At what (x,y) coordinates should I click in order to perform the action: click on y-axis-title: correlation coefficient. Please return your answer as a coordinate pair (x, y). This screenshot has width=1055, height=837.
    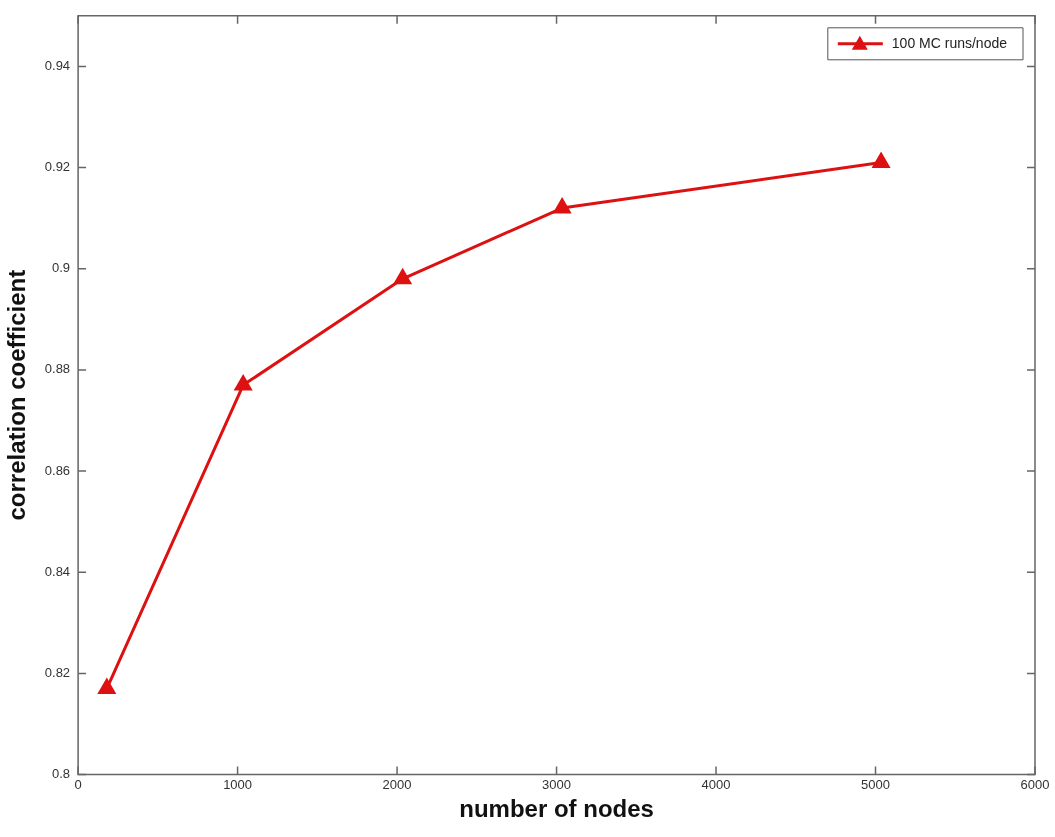
    Looking at the image, I should click on (17, 395).